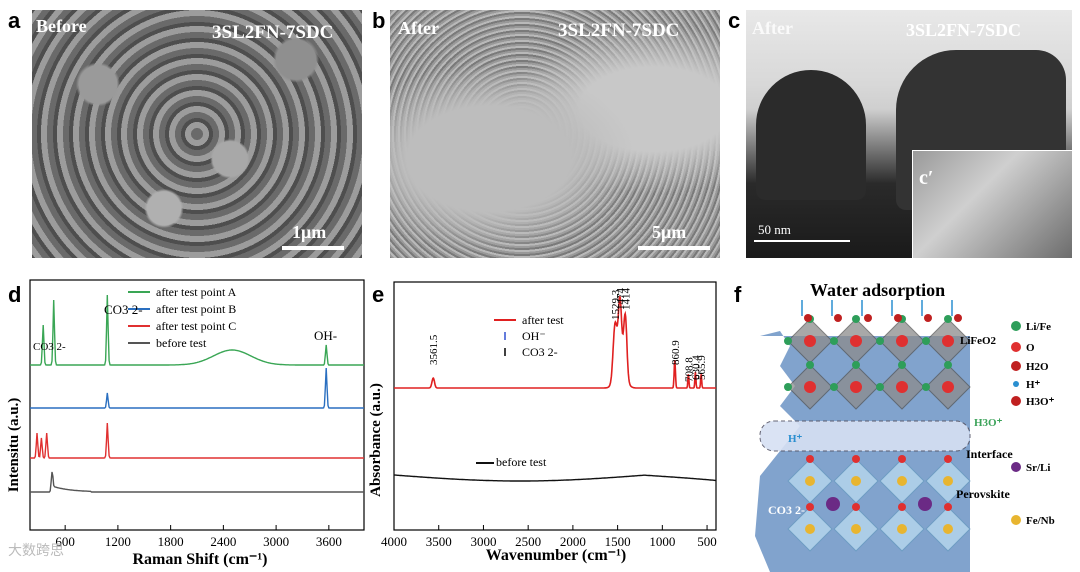 This screenshot has width=1080, height=572. Describe the element at coordinates (774, 377) in the screenshot. I see `oh-label: OH⁻` at that location.